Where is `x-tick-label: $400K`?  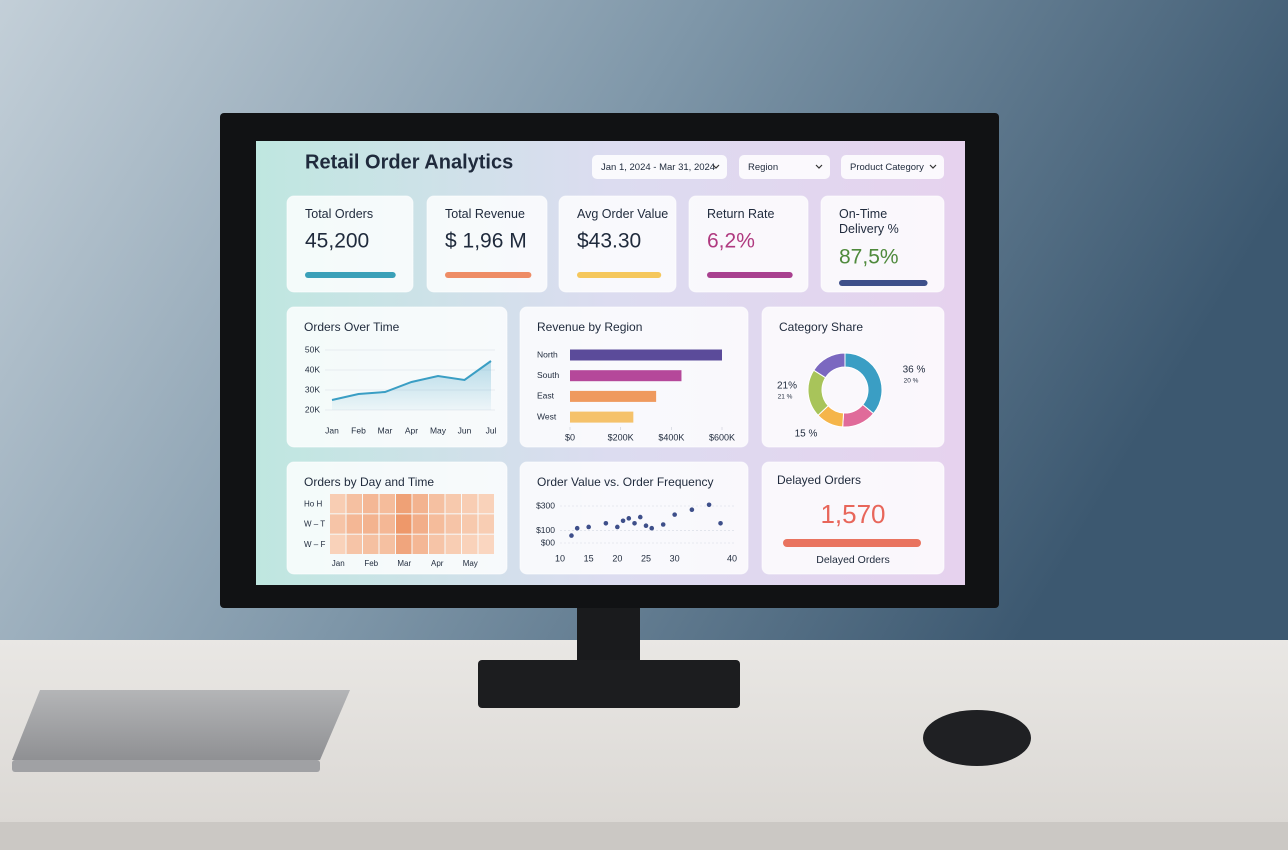 x-tick-label: $400K is located at coordinates (671, 437).